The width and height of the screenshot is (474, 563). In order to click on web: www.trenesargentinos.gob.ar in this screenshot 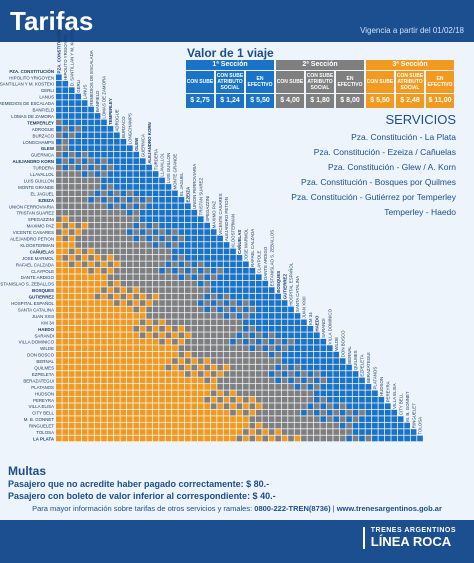, I will do `click(389, 508)`.